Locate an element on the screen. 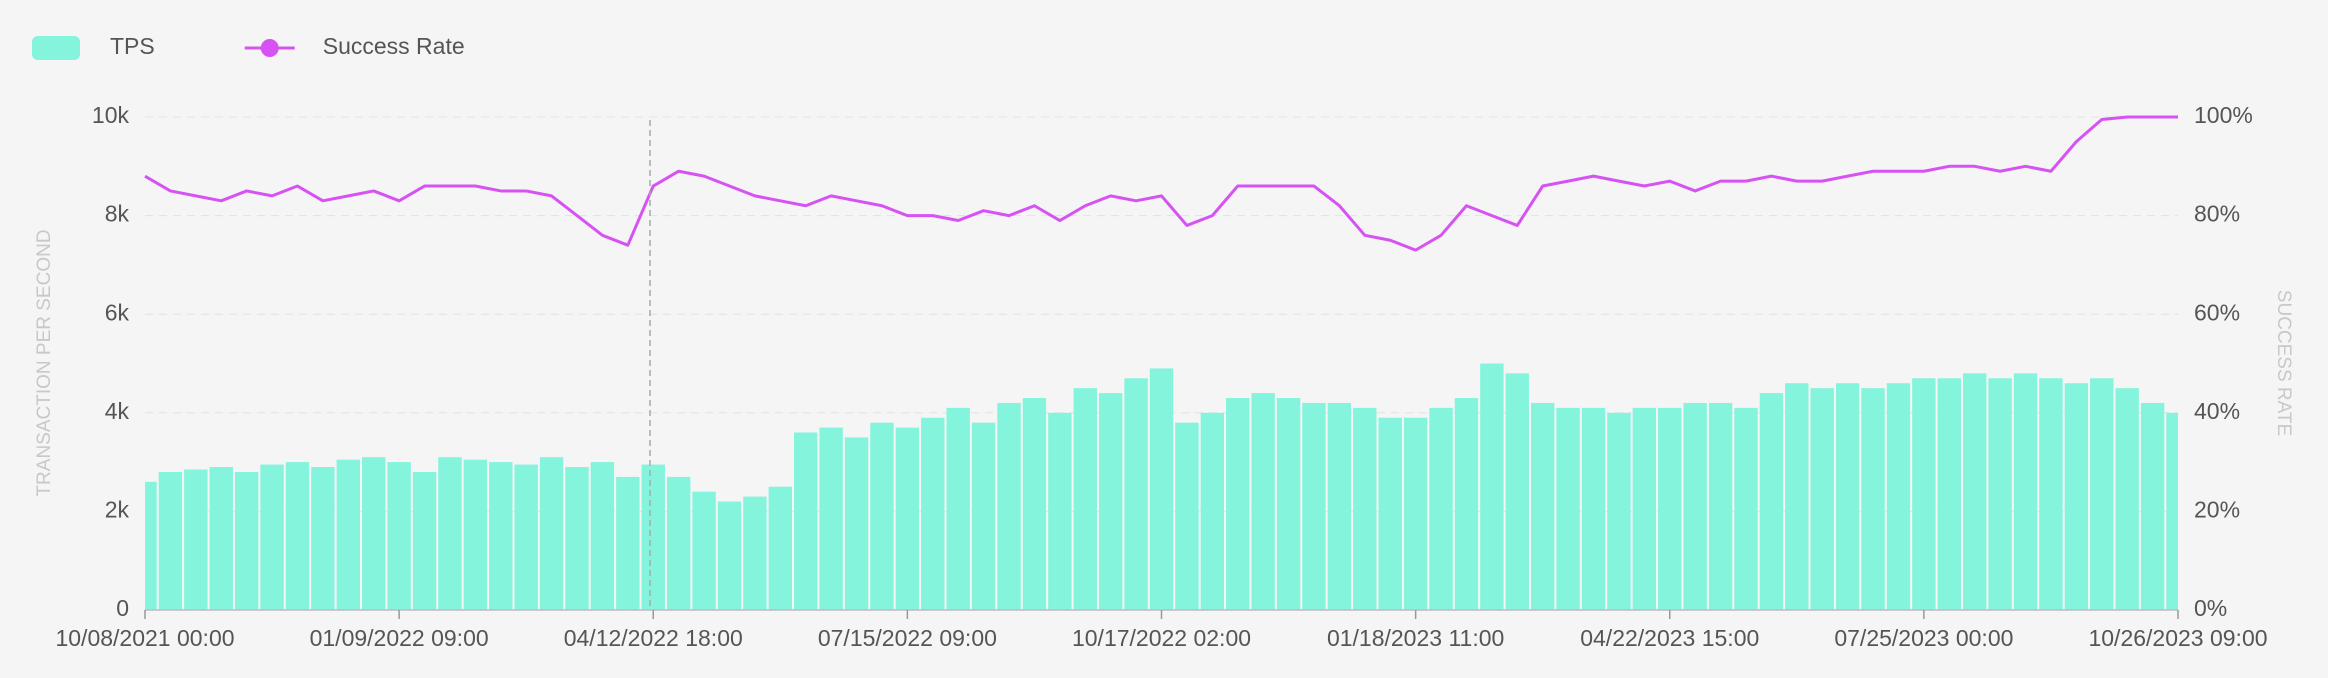 This screenshot has width=2328, height=678. y2-tick-label: 0% is located at coordinates (2210, 608).